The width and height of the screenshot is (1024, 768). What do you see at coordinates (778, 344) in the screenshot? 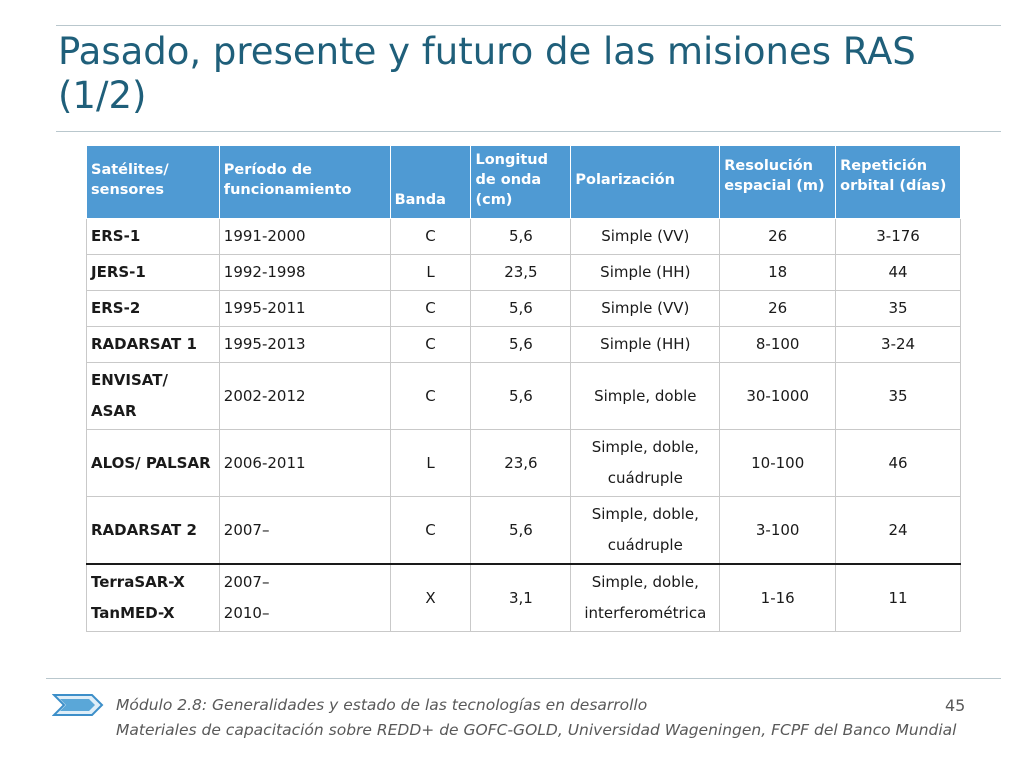
I see `cell-resolution: 8-100` at bounding box center [778, 344].